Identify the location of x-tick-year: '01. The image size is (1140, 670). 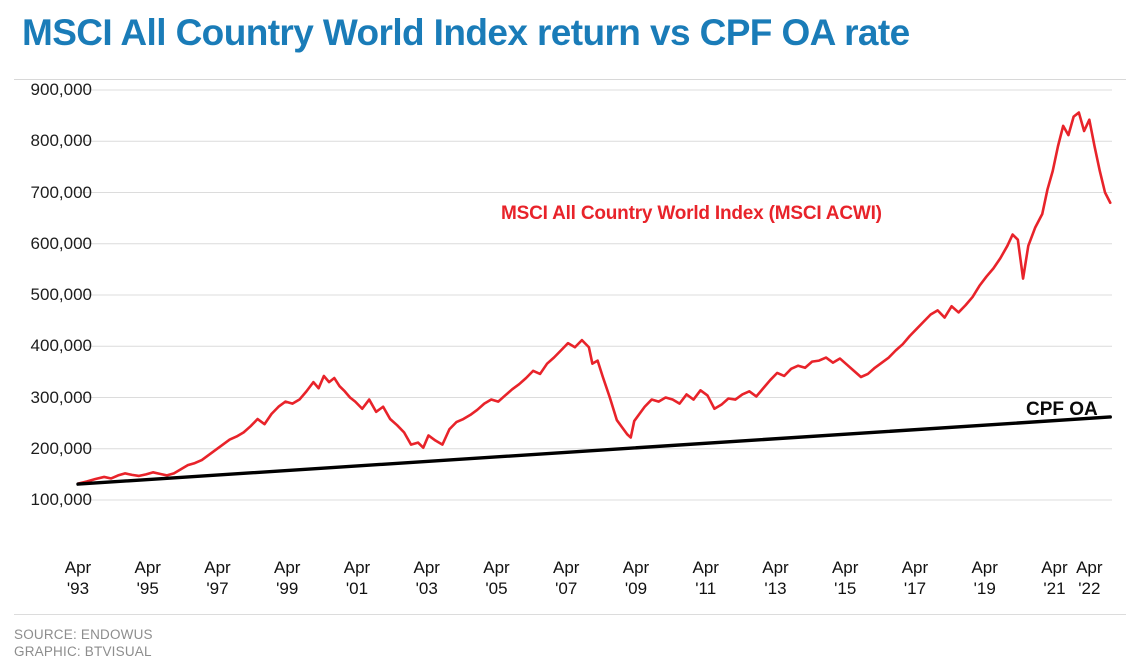
(357, 588).